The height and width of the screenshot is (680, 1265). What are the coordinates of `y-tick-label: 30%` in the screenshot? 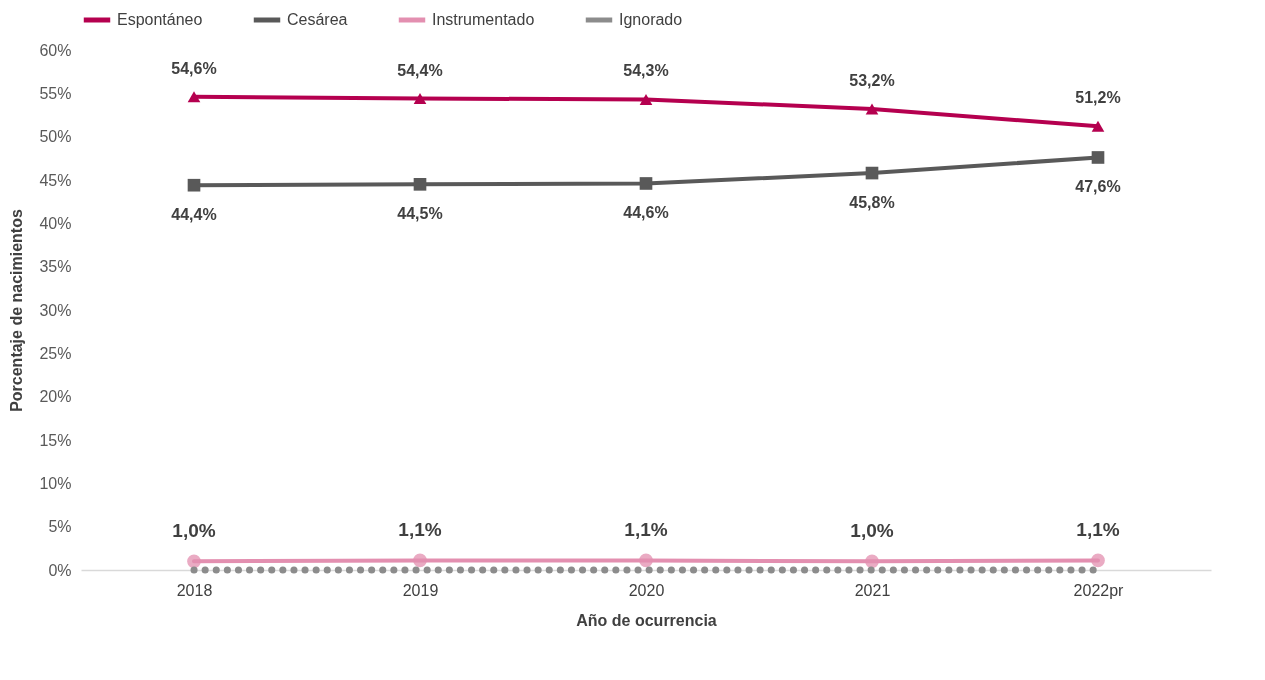 It's located at (55, 310).